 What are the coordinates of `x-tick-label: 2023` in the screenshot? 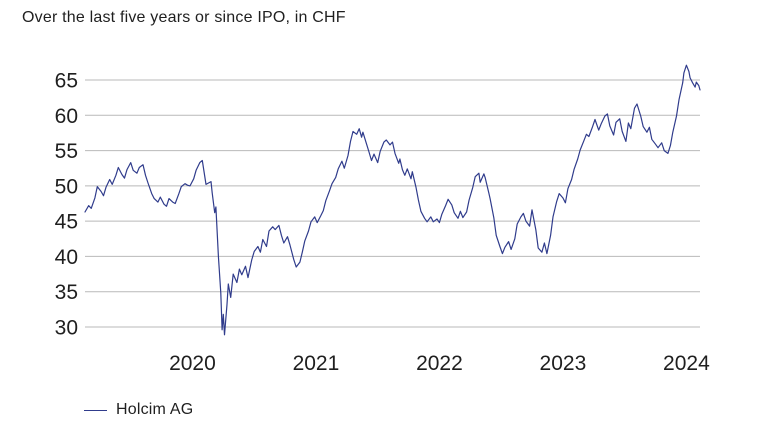 It's located at (563, 363).